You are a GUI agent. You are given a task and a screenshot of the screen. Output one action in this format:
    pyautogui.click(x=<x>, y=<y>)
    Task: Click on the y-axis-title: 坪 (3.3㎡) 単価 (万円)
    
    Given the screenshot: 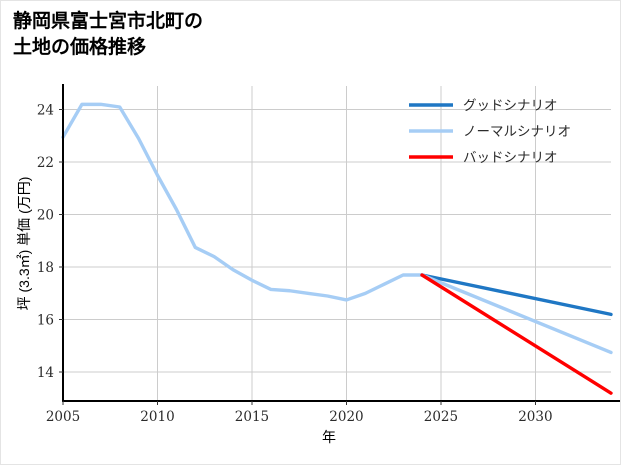 What is the action you would take?
    pyautogui.click(x=24, y=244)
    